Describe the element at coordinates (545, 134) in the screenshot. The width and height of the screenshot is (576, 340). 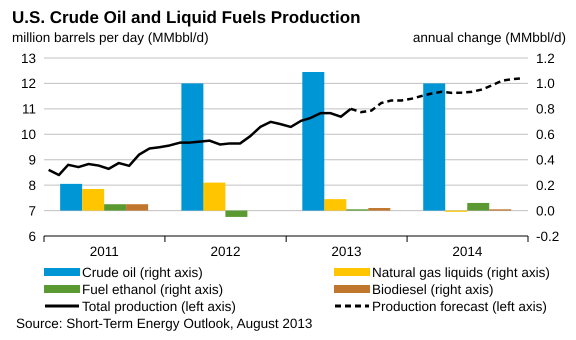
I see `y2-tick-label: 0.6` at that location.